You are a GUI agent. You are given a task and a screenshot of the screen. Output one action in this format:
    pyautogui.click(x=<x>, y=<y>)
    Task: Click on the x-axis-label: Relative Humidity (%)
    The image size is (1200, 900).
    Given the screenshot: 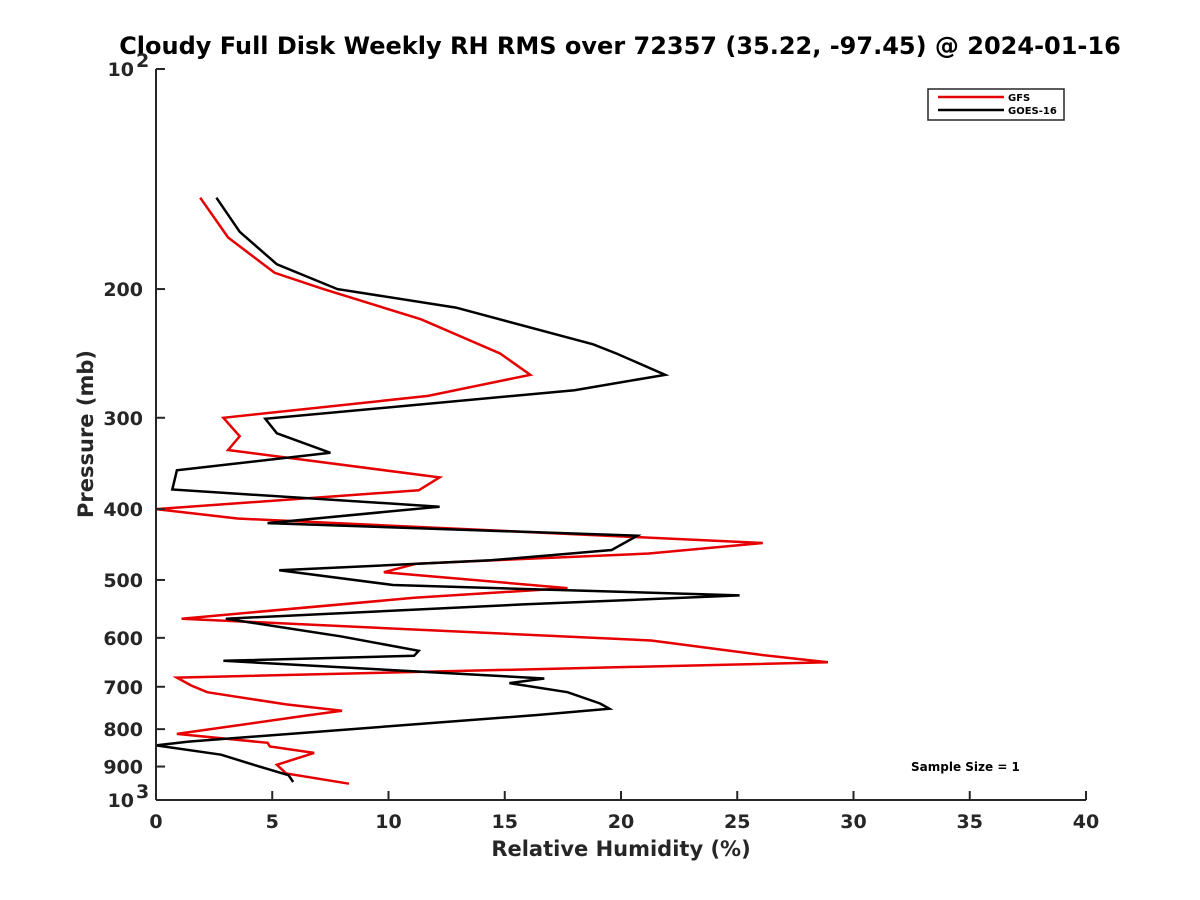 What is the action you would take?
    pyautogui.click(x=620, y=849)
    